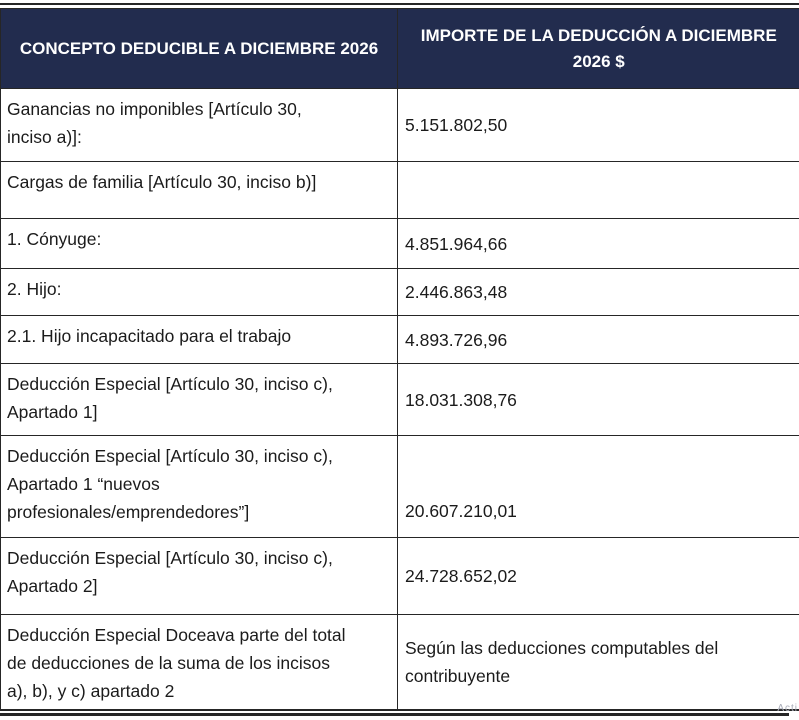 This screenshot has height=720, width=799. What do you see at coordinates (199, 243) in the screenshot?
I see `concept-cell: 1. Cónyuge:` at bounding box center [199, 243].